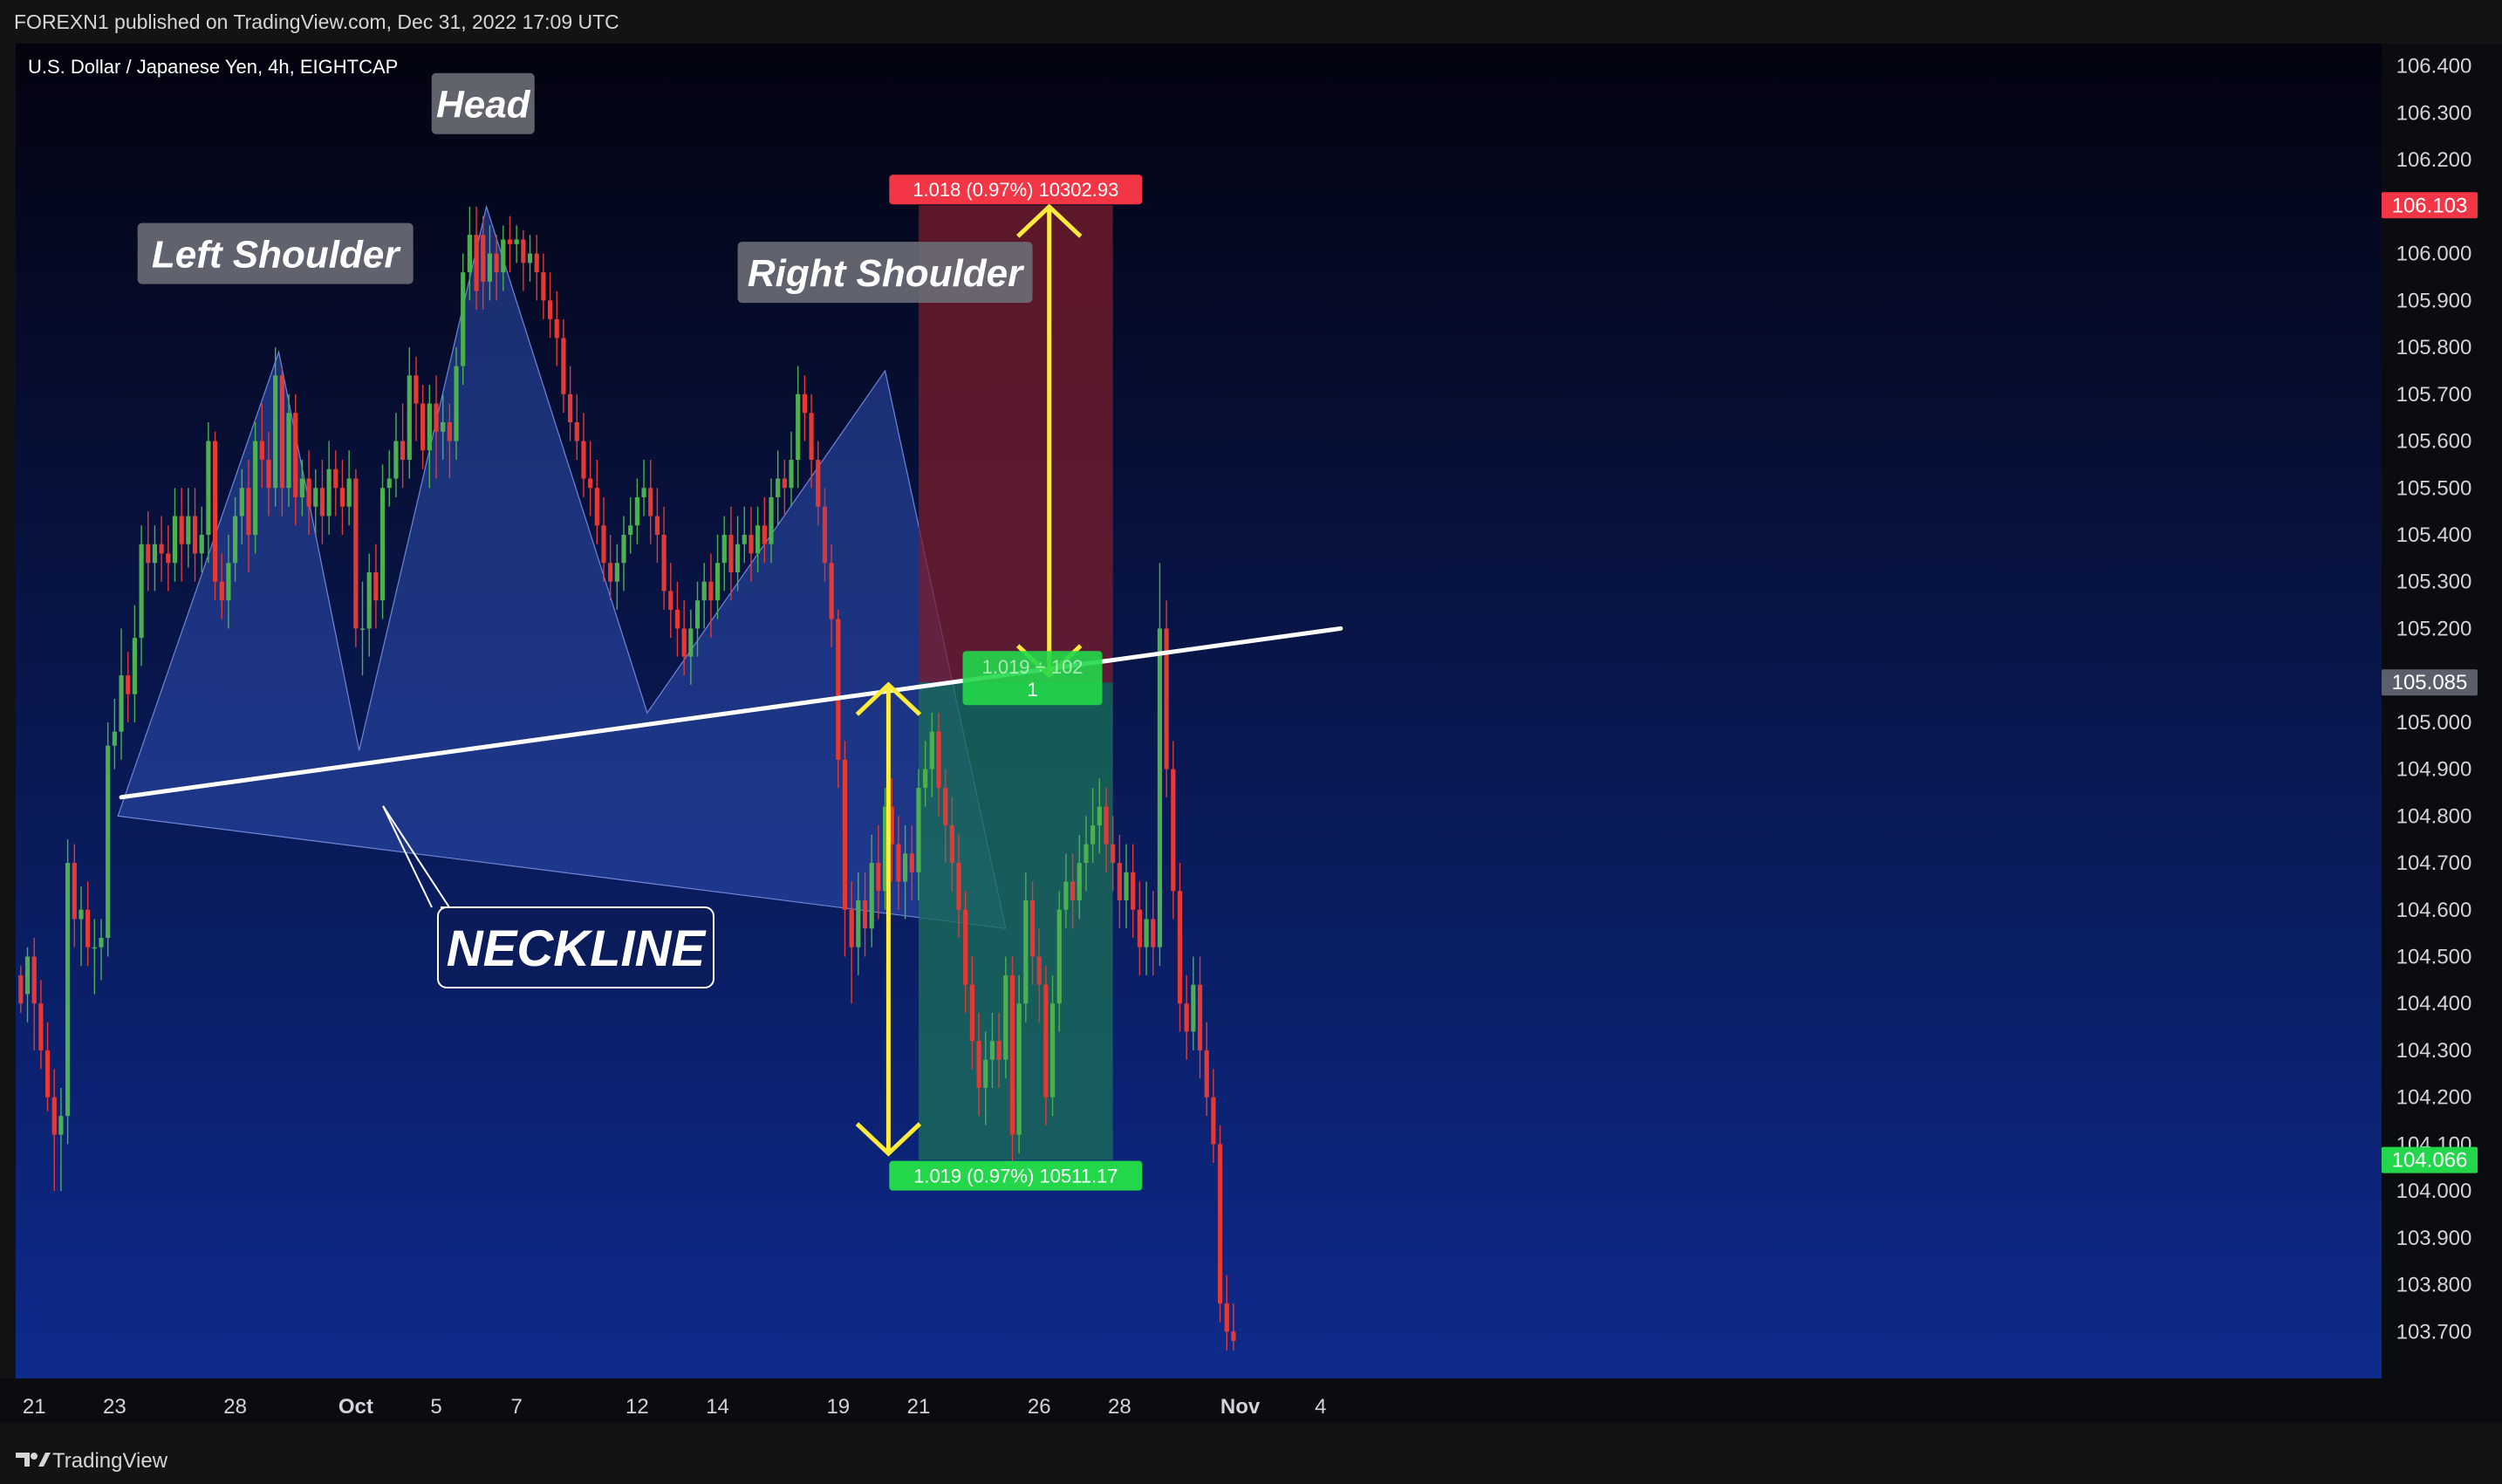  What do you see at coordinates (575, 947) in the screenshot?
I see `neckline-label: NECKLINE` at bounding box center [575, 947].